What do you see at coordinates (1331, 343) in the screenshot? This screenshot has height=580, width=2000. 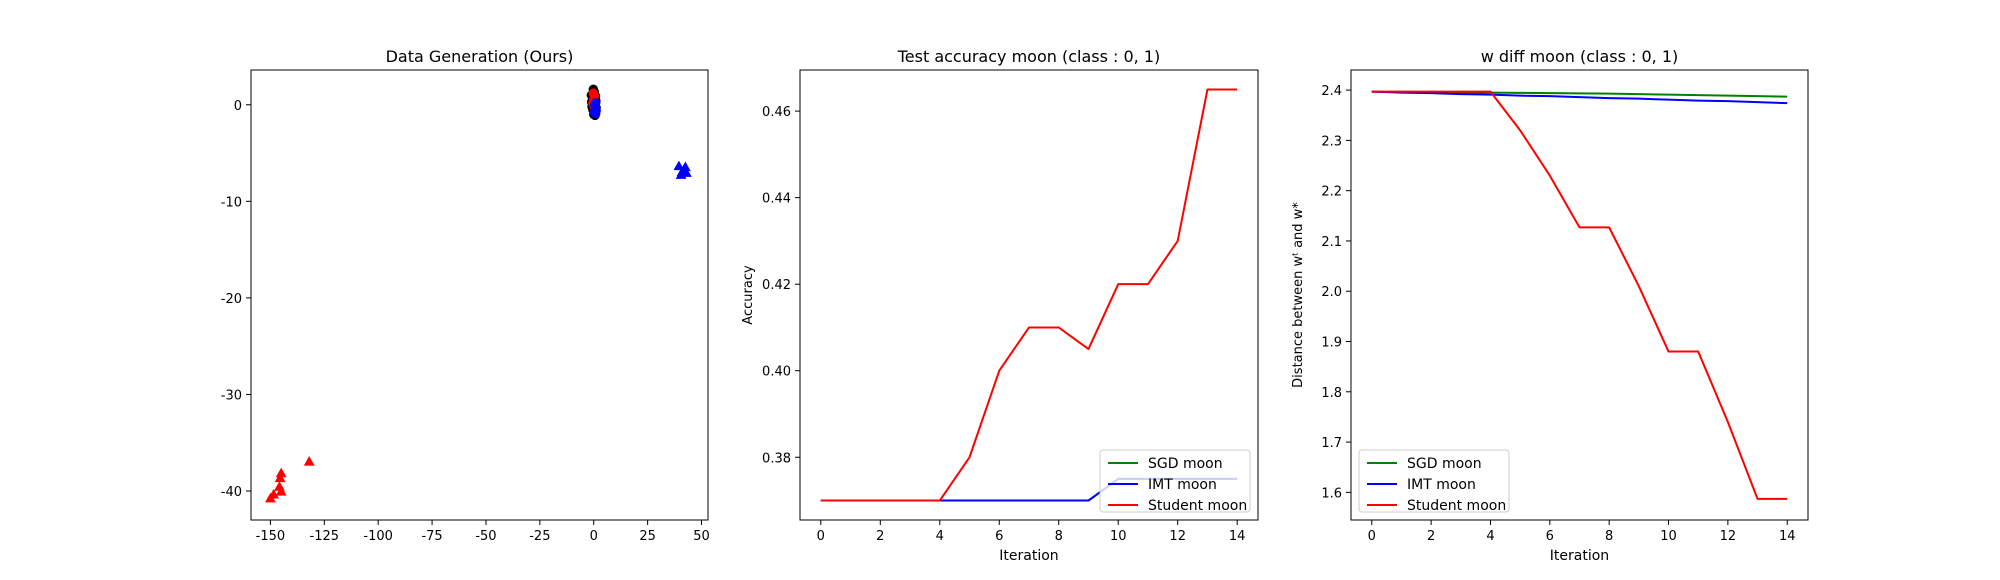 I see `y-tick-label: 1.9` at bounding box center [1331, 343].